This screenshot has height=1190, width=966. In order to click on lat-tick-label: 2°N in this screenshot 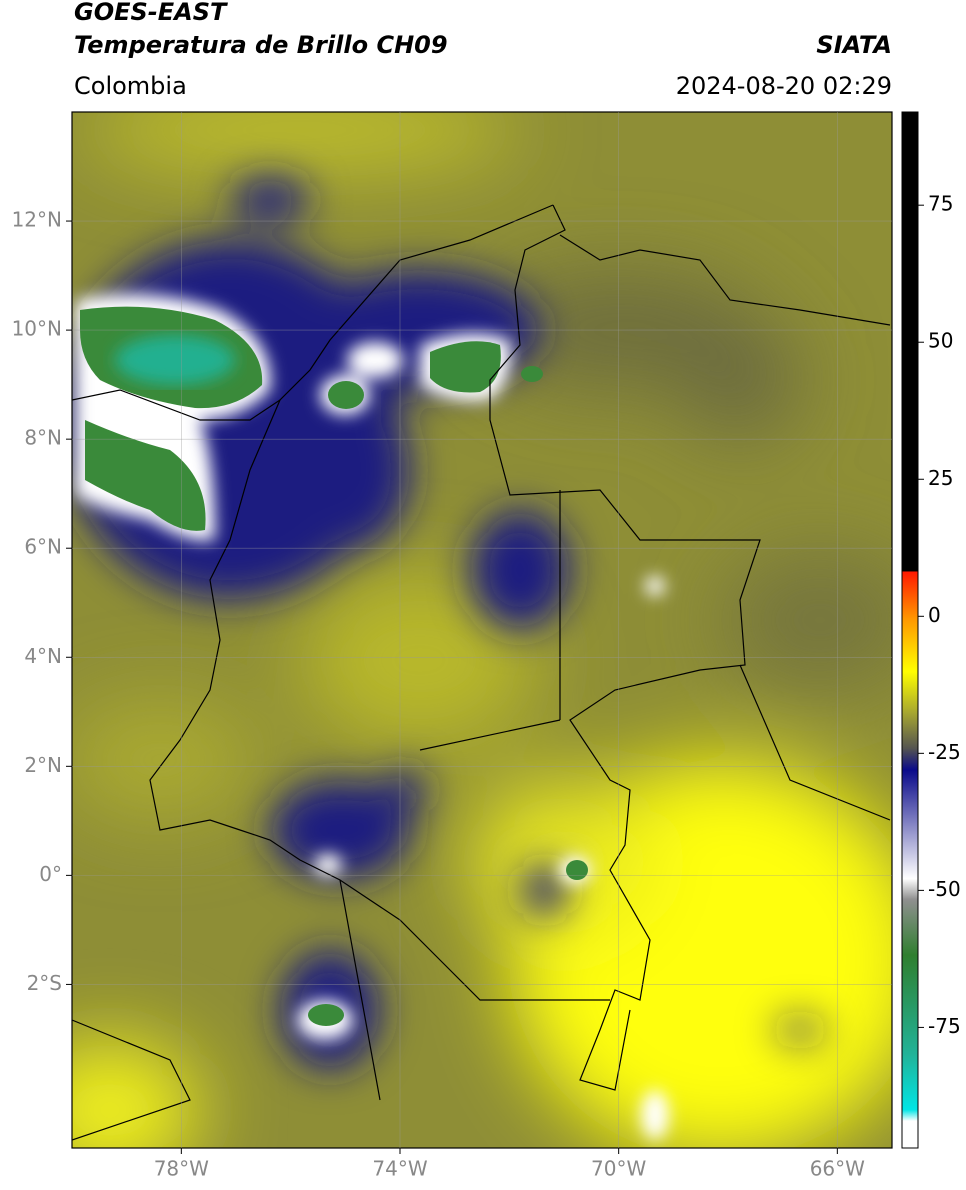, I will do `click(43, 765)`.